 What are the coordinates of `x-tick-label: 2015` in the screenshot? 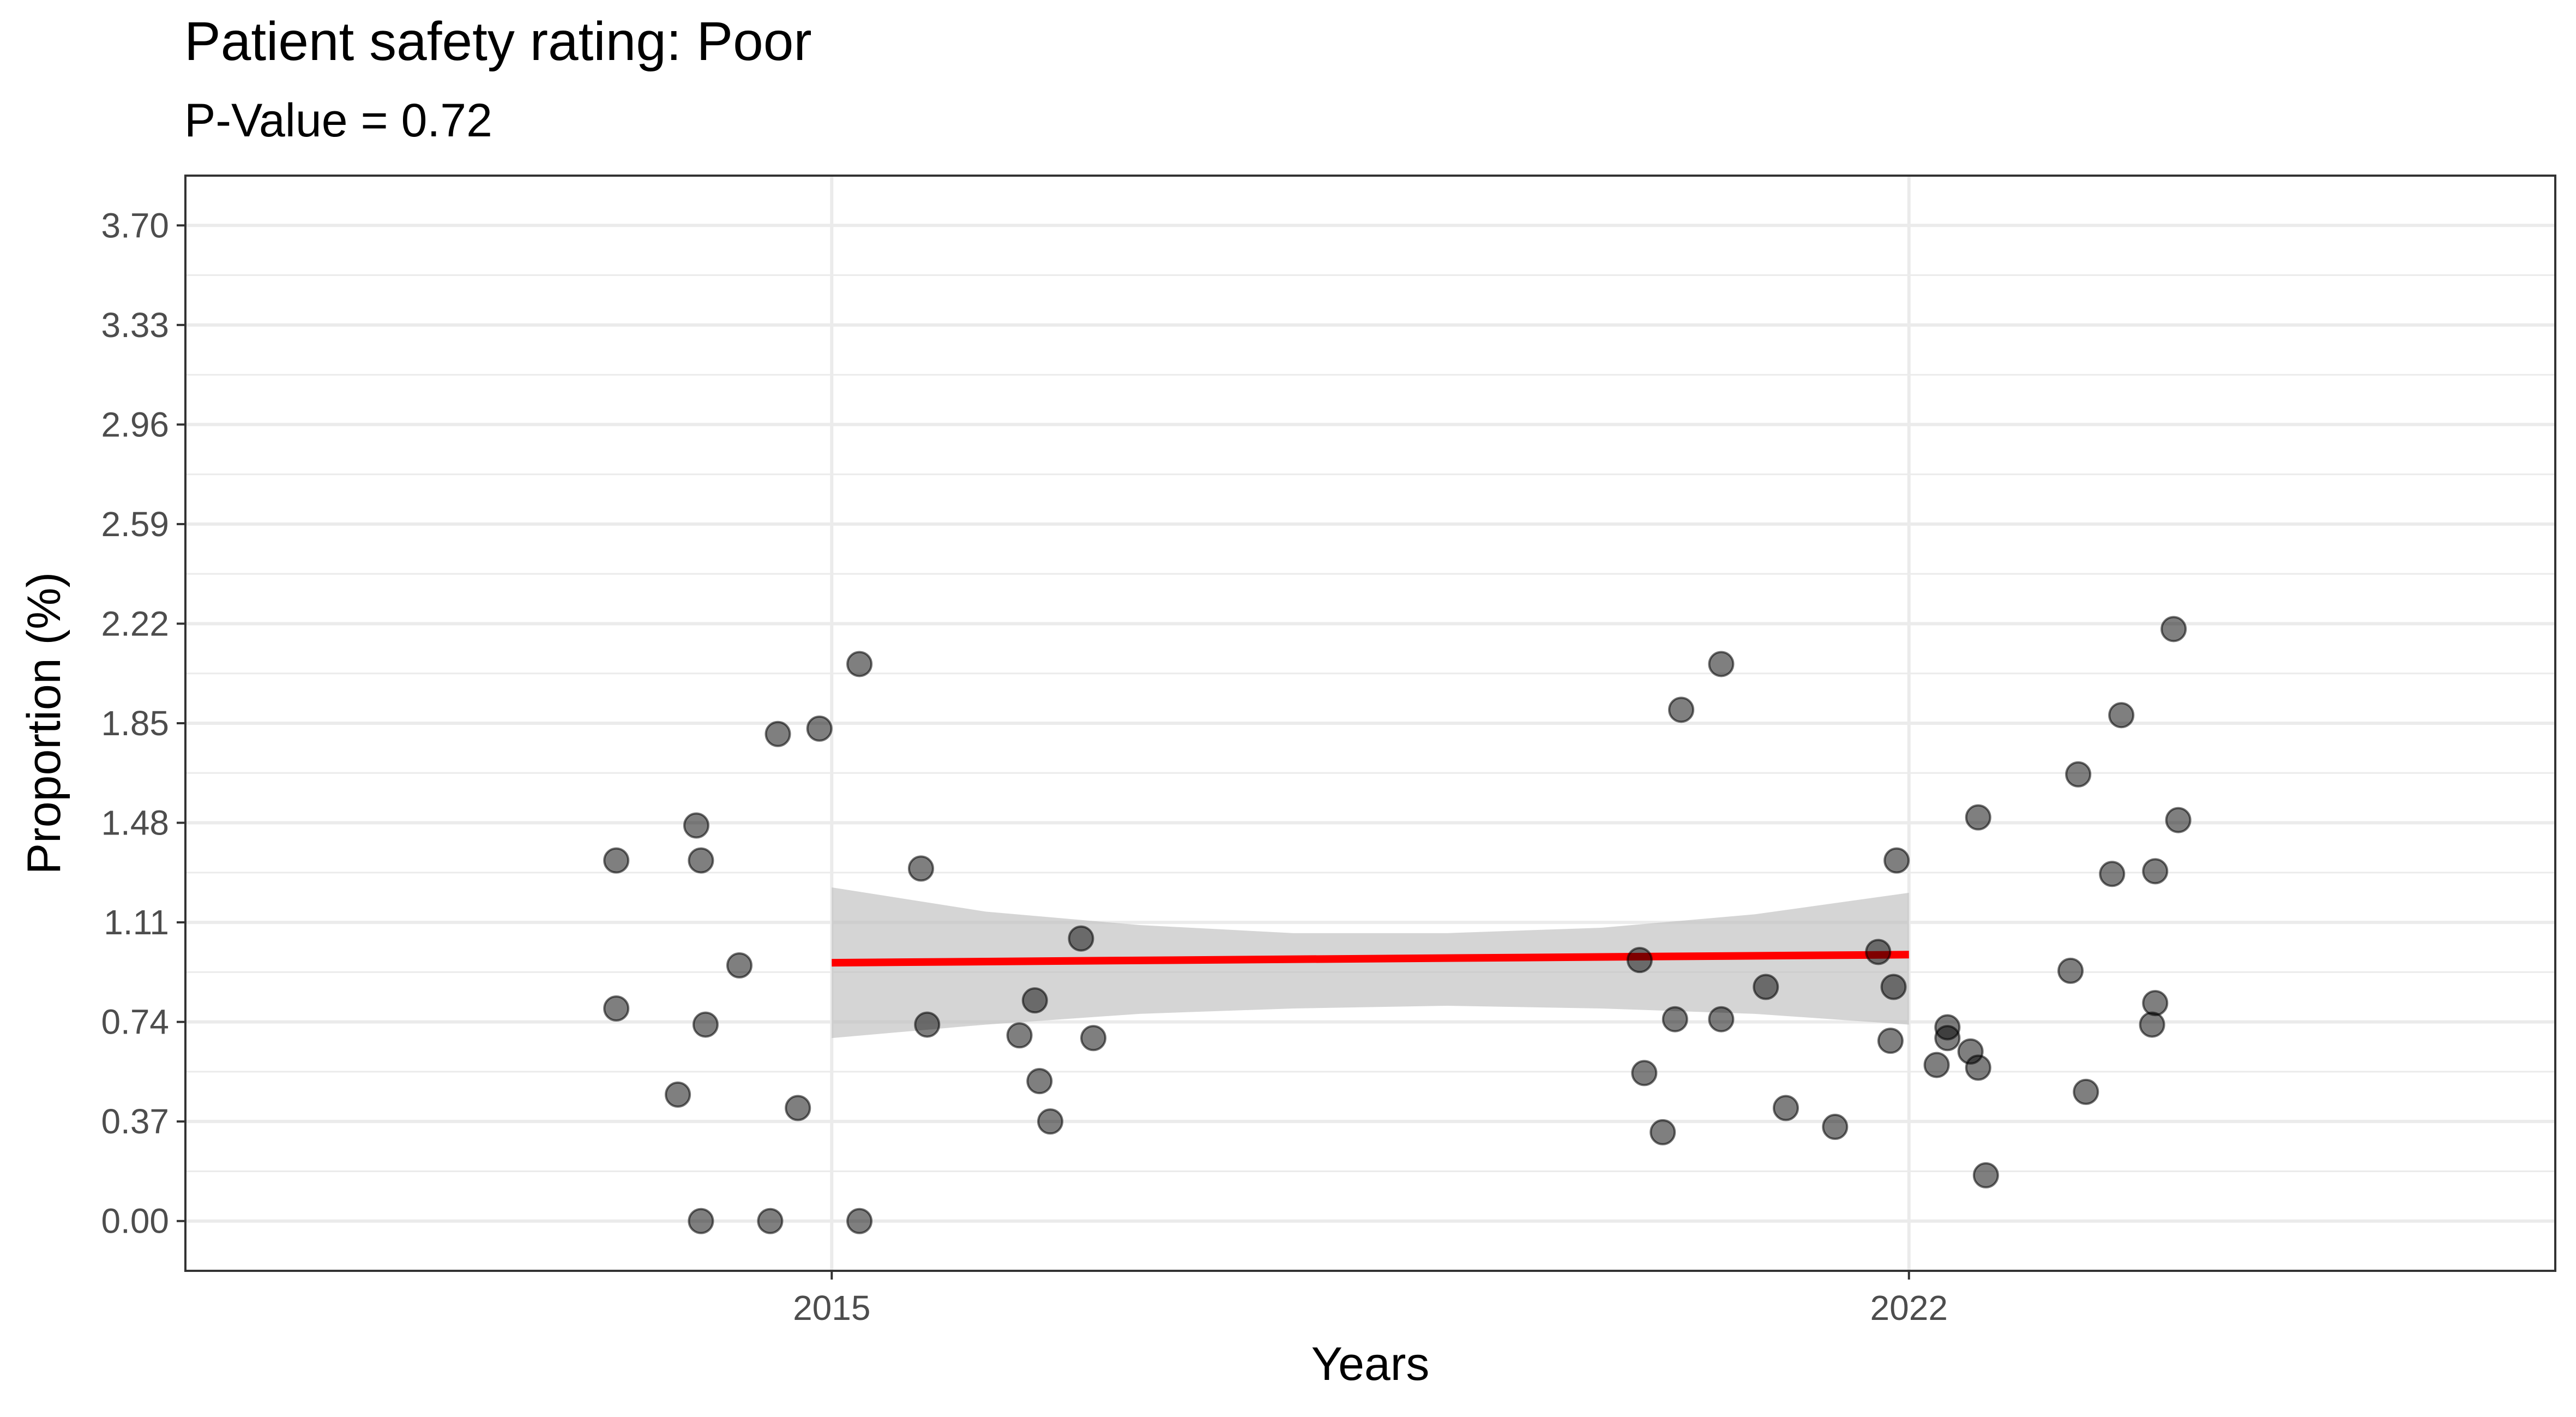 It's located at (831, 1308).